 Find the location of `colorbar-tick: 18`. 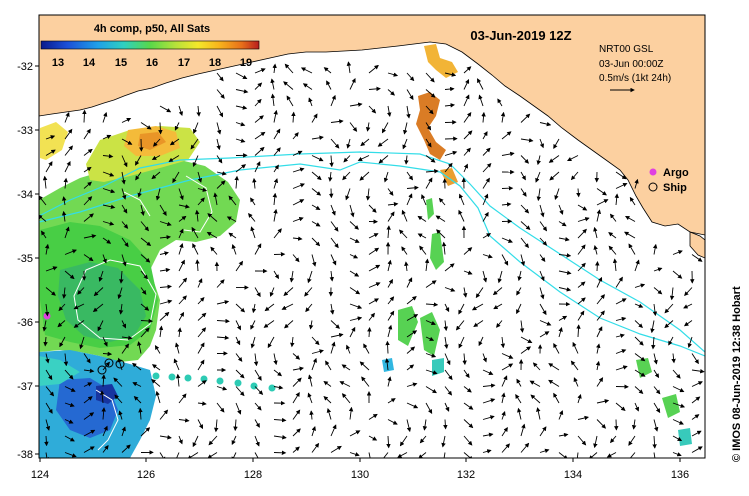

colorbar-tick: 18 is located at coordinates (215, 63).